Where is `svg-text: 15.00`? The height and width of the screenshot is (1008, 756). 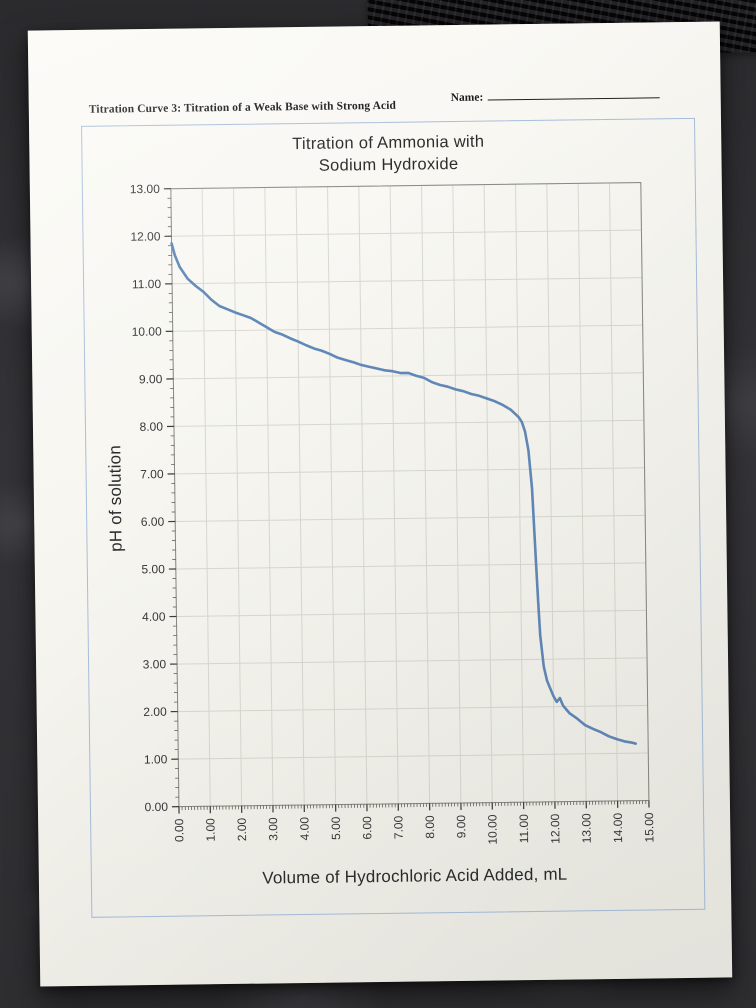
svg-text: 15.00 is located at coordinates (649, 827).